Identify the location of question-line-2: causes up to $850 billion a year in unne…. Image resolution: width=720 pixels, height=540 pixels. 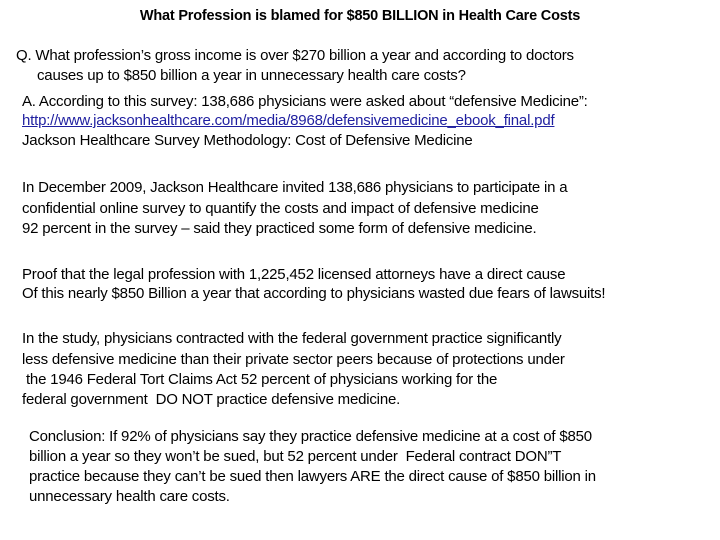
(251, 75).